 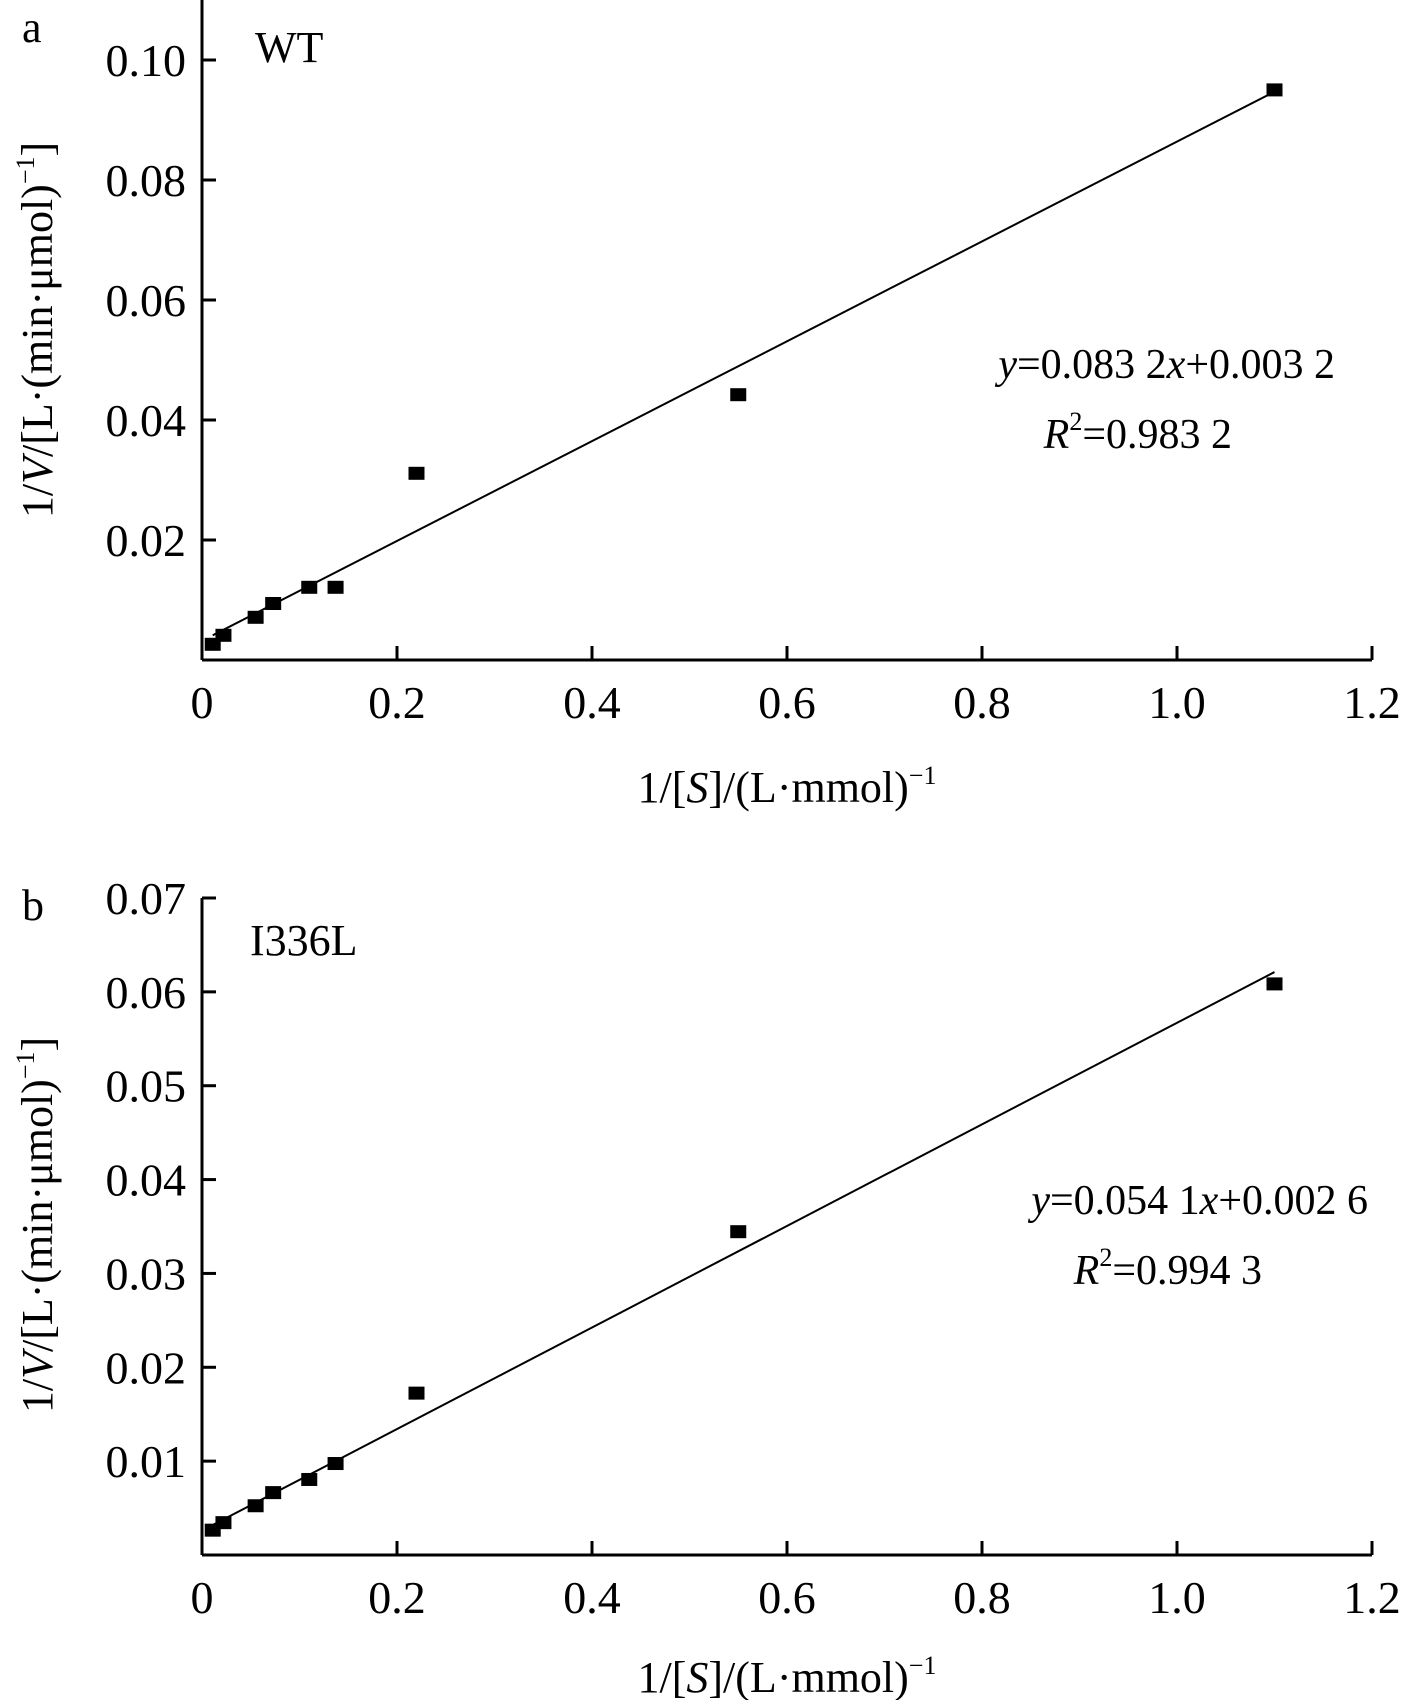 What do you see at coordinates (1176, 365) in the screenshot?
I see `equation-a-var2: x` at bounding box center [1176, 365].